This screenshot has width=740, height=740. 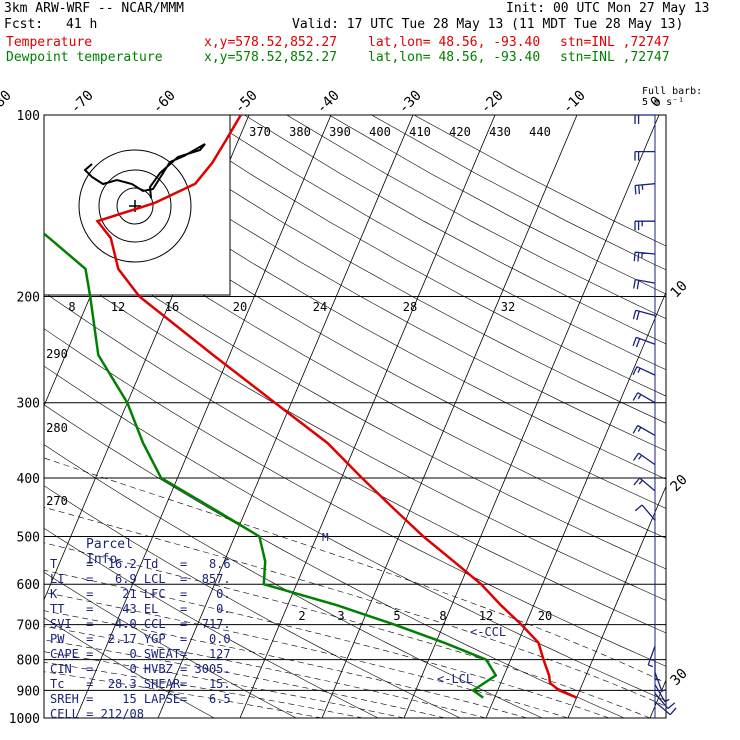 What do you see at coordinates (140, 669) in the screenshot?
I see `parcel-row-cin: CIN = 0 HVBZ = 3005.` at bounding box center [140, 669].